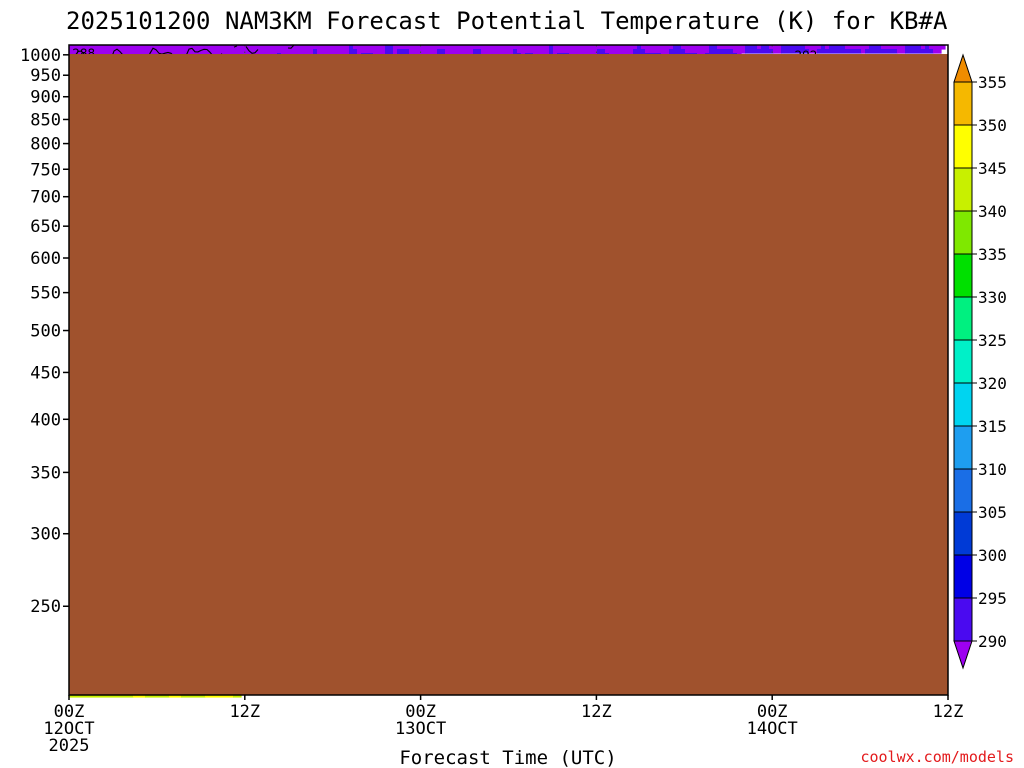 The image size is (1024, 768). What do you see at coordinates (992, 254) in the screenshot?
I see `colorbar-label: 335` at bounding box center [992, 254].